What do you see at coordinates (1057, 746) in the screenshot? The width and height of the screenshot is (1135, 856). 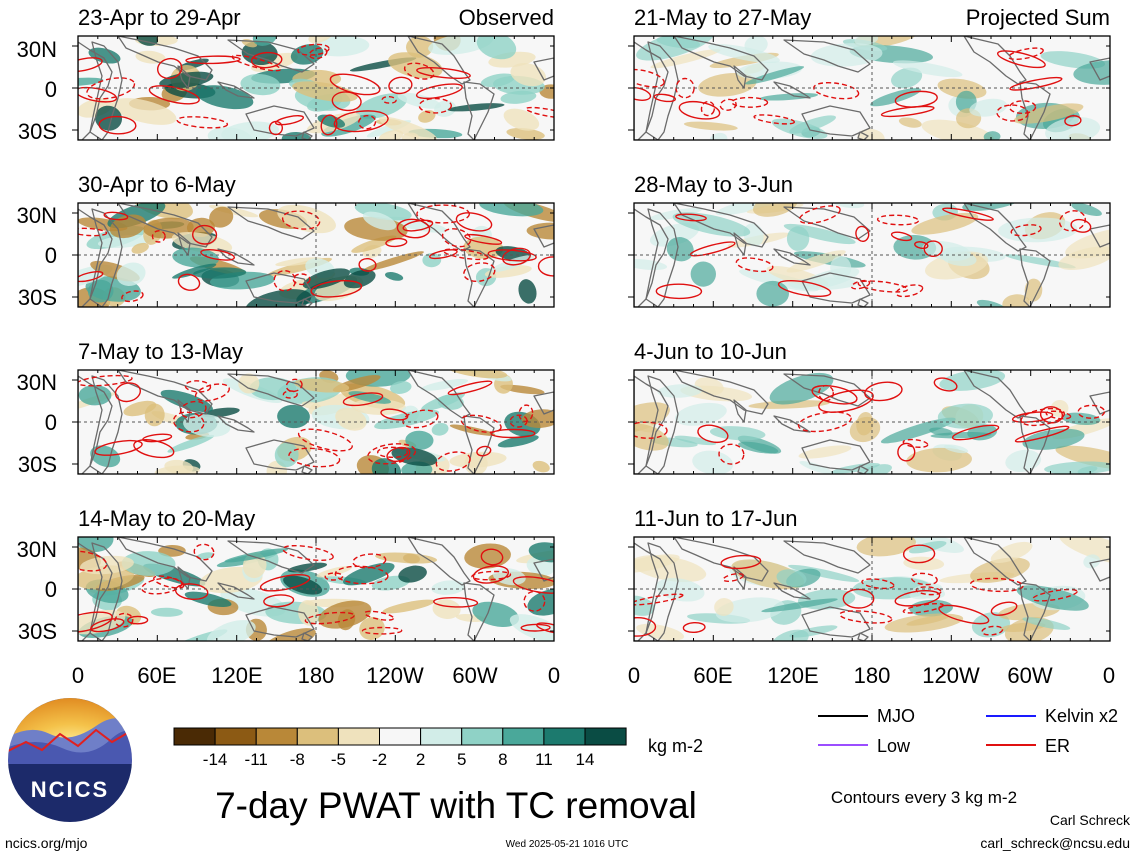 I see `legend-label-er: ER` at bounding box center [1057, 746].